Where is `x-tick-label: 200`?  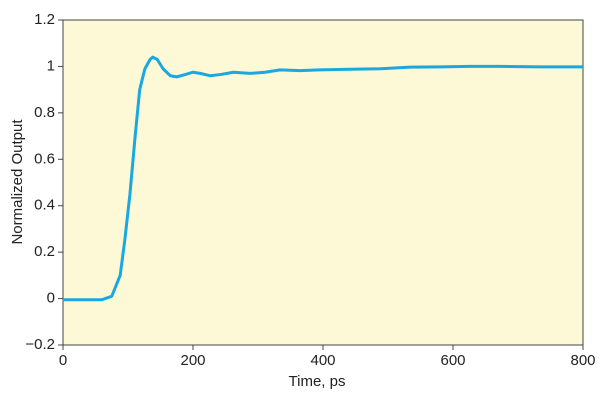
x-tick-label: 200 is located at coordinates (192, 360).